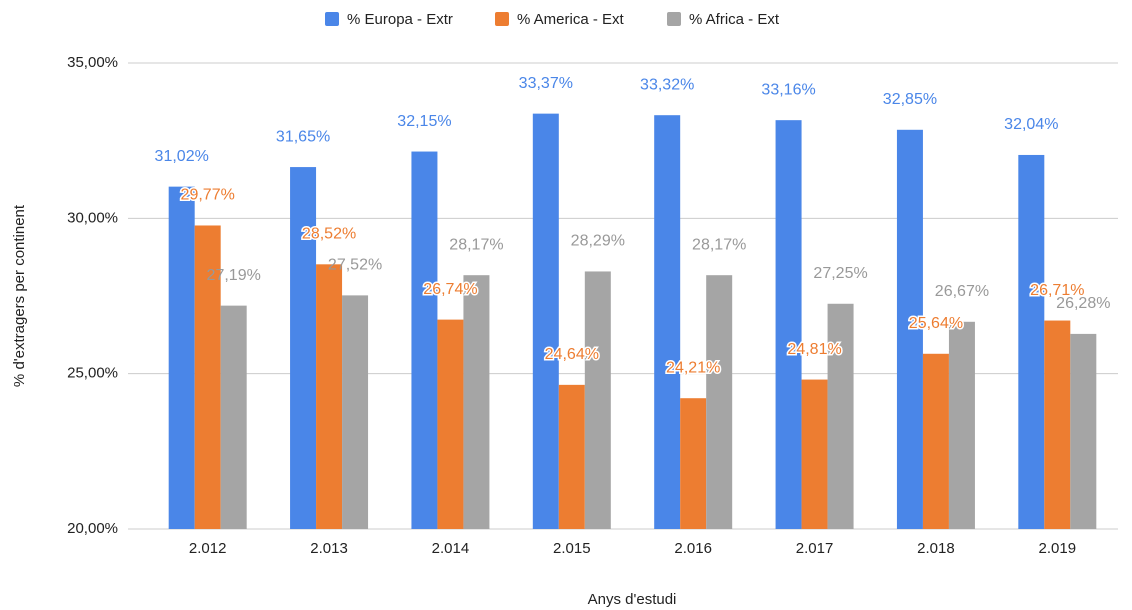 This screenshot has height=610, width=1132. I want to click on value-label: 27,52%, so click(355, 265).